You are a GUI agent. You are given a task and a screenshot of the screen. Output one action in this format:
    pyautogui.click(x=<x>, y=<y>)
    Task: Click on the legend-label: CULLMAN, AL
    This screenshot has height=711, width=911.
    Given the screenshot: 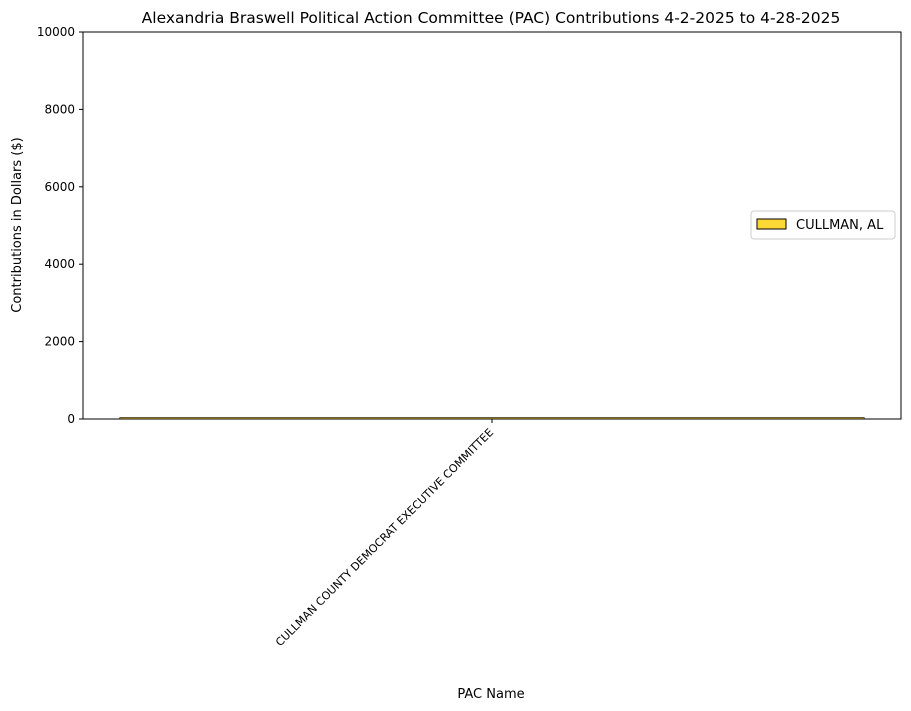 What is the action you would take?
    pyautogui.click(x=840, y=225)
    